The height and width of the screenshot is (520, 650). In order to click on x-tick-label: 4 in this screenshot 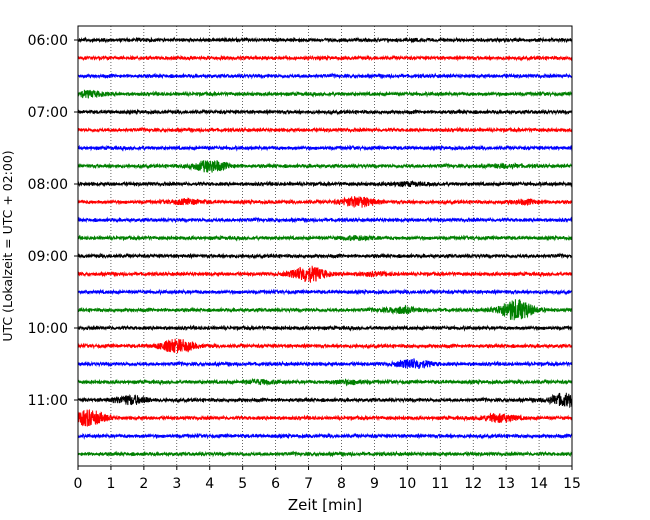, I will do `click(209, 484)`.